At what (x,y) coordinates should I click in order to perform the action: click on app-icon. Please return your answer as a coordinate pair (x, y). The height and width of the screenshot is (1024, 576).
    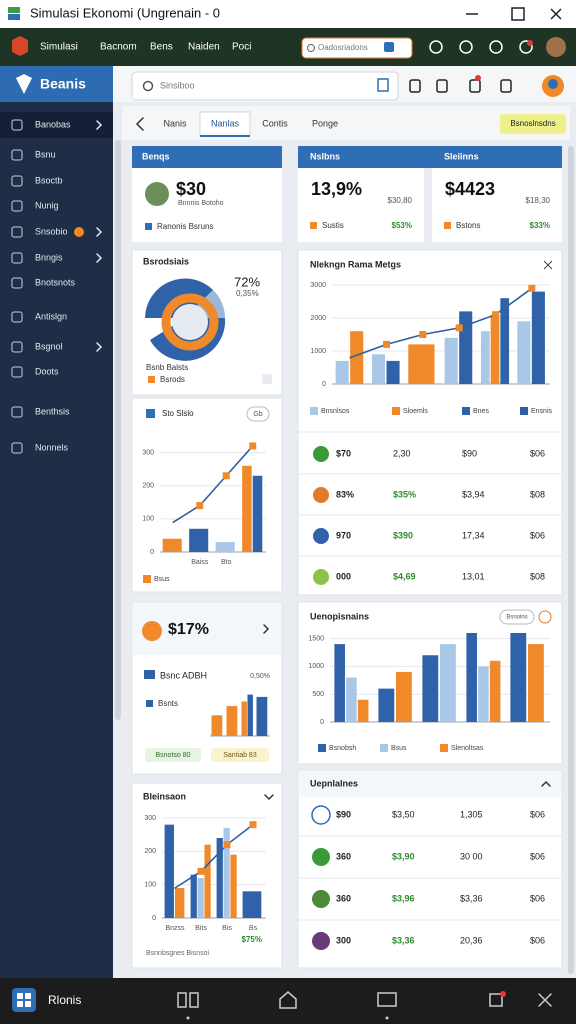
    Looking at the image, I should click on (24, 1000).